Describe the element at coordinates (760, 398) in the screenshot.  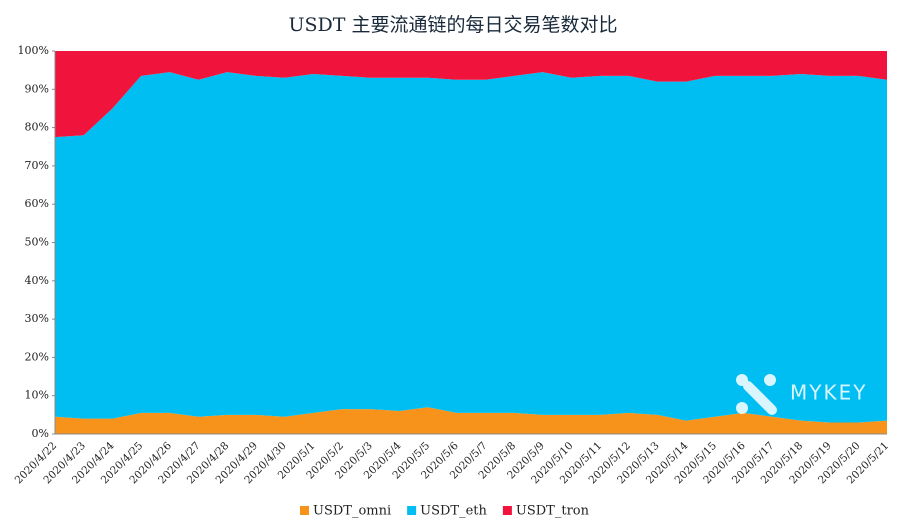
I see `watermark-stroke` at that location.